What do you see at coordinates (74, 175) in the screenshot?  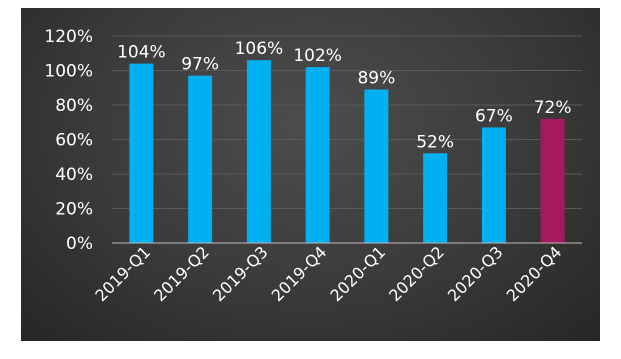 I see `y-tick-label: 40%` at bounding box center [74, 175].